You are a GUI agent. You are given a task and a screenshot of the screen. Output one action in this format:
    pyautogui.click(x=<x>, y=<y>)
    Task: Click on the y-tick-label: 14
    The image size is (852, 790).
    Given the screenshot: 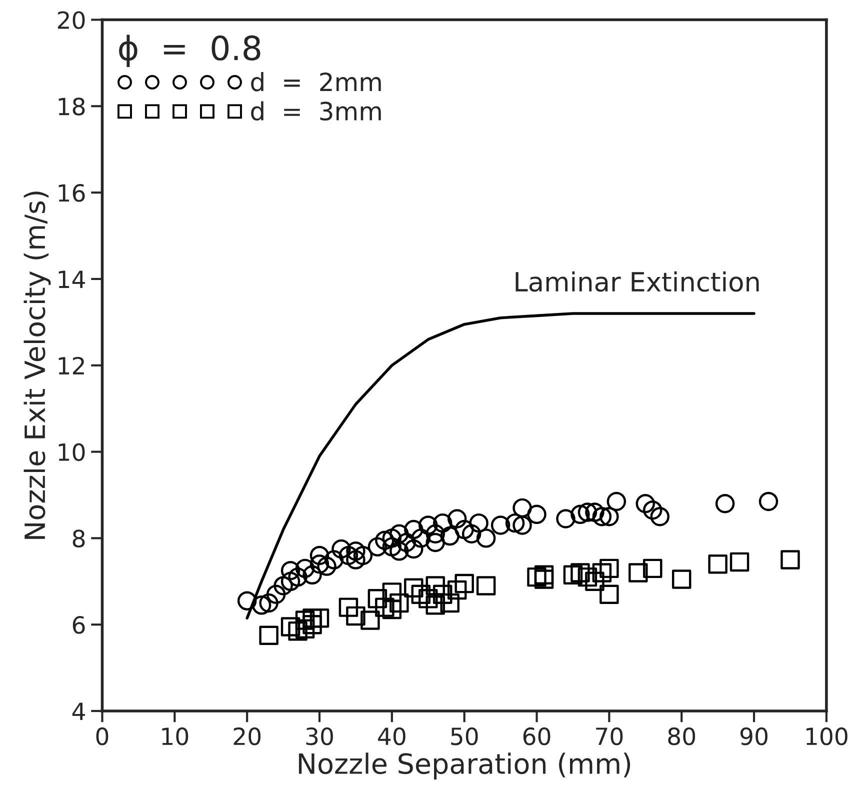 What is the action you would take?
    pyautogui.click(x=71, y=279)
    